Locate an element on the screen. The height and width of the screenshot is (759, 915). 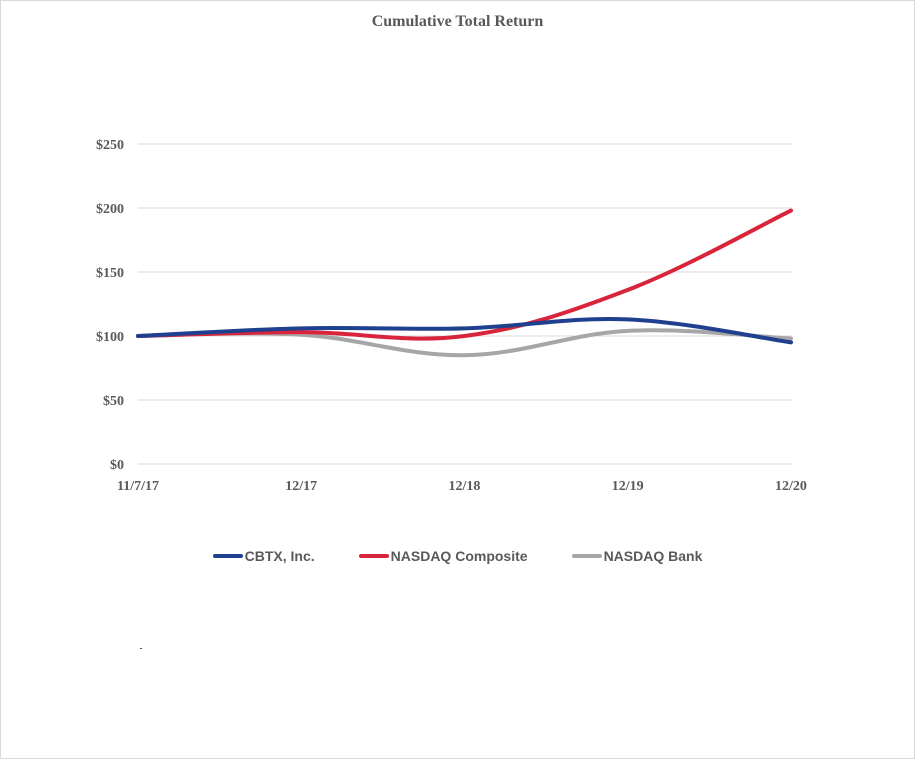
legend-label-cbtx: CBTX, Inc. is located at coordinates (279, 556).